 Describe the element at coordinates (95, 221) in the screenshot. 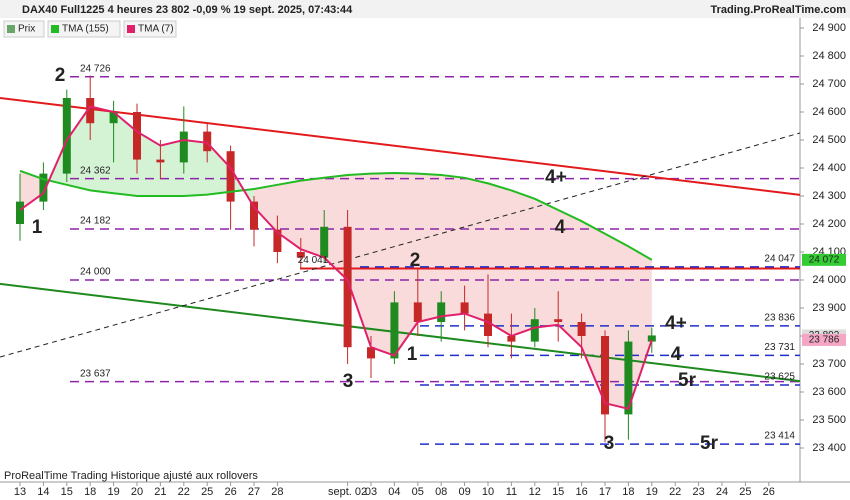

I see `level-label: 24 182` at that location.